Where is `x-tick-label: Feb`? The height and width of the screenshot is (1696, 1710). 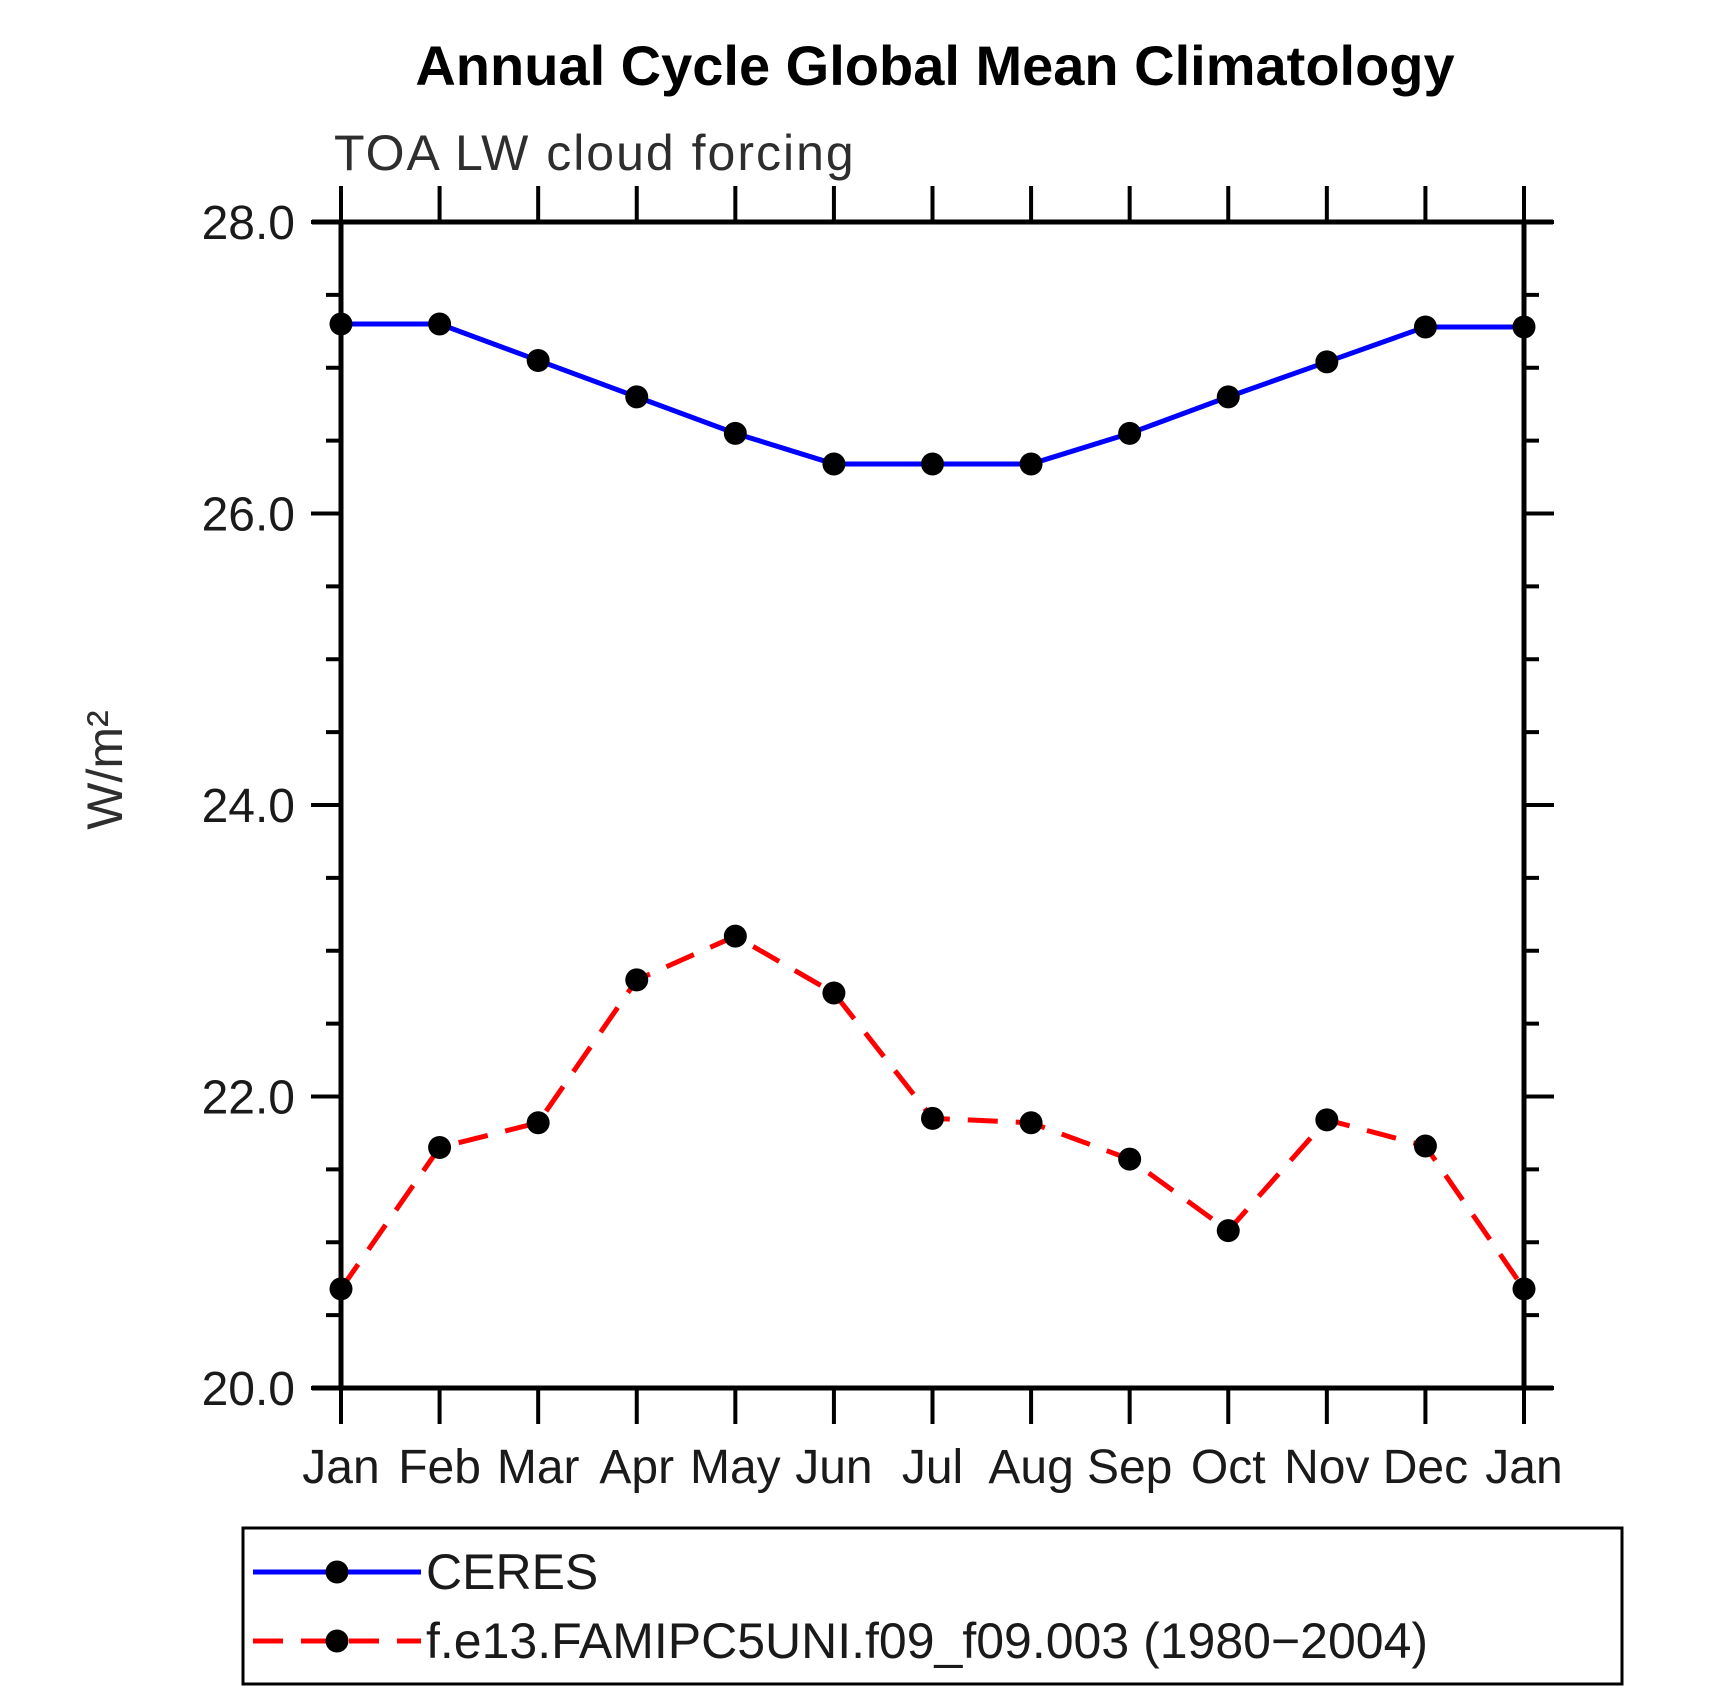
x-tick-label: Feb is located at coordinates (439, 1467).